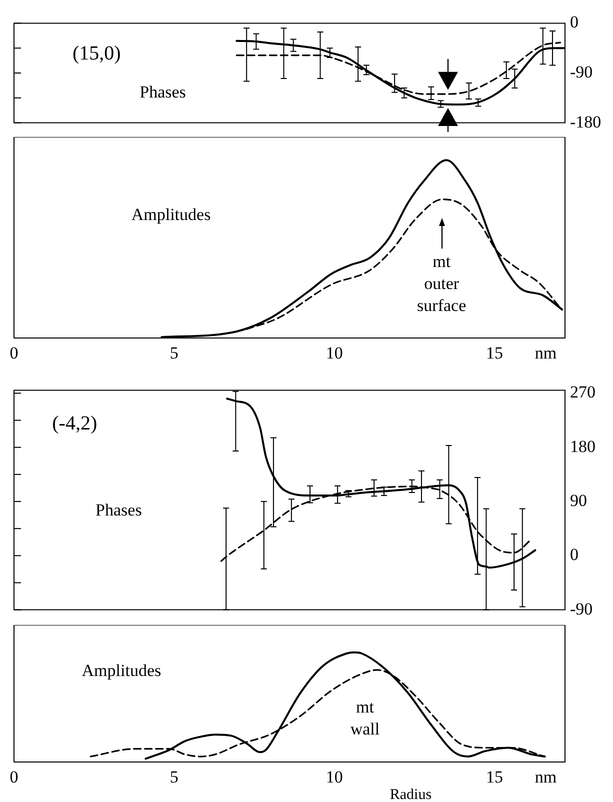  Describe the element at coordinates (583, 446) in the screenshot. I see `y-tick-label: 180` at that location.